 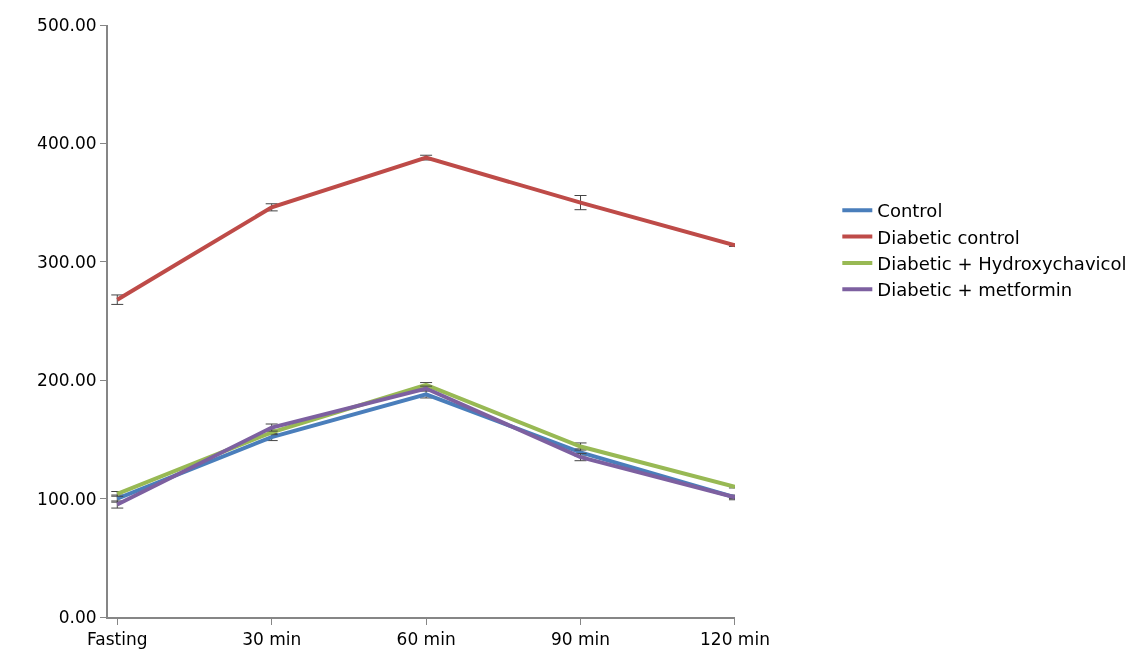 What do you see at coordinates (117, 639) in the screenshot?
I see `x-tick-label: Fasting` at bounding box center [117, 639].